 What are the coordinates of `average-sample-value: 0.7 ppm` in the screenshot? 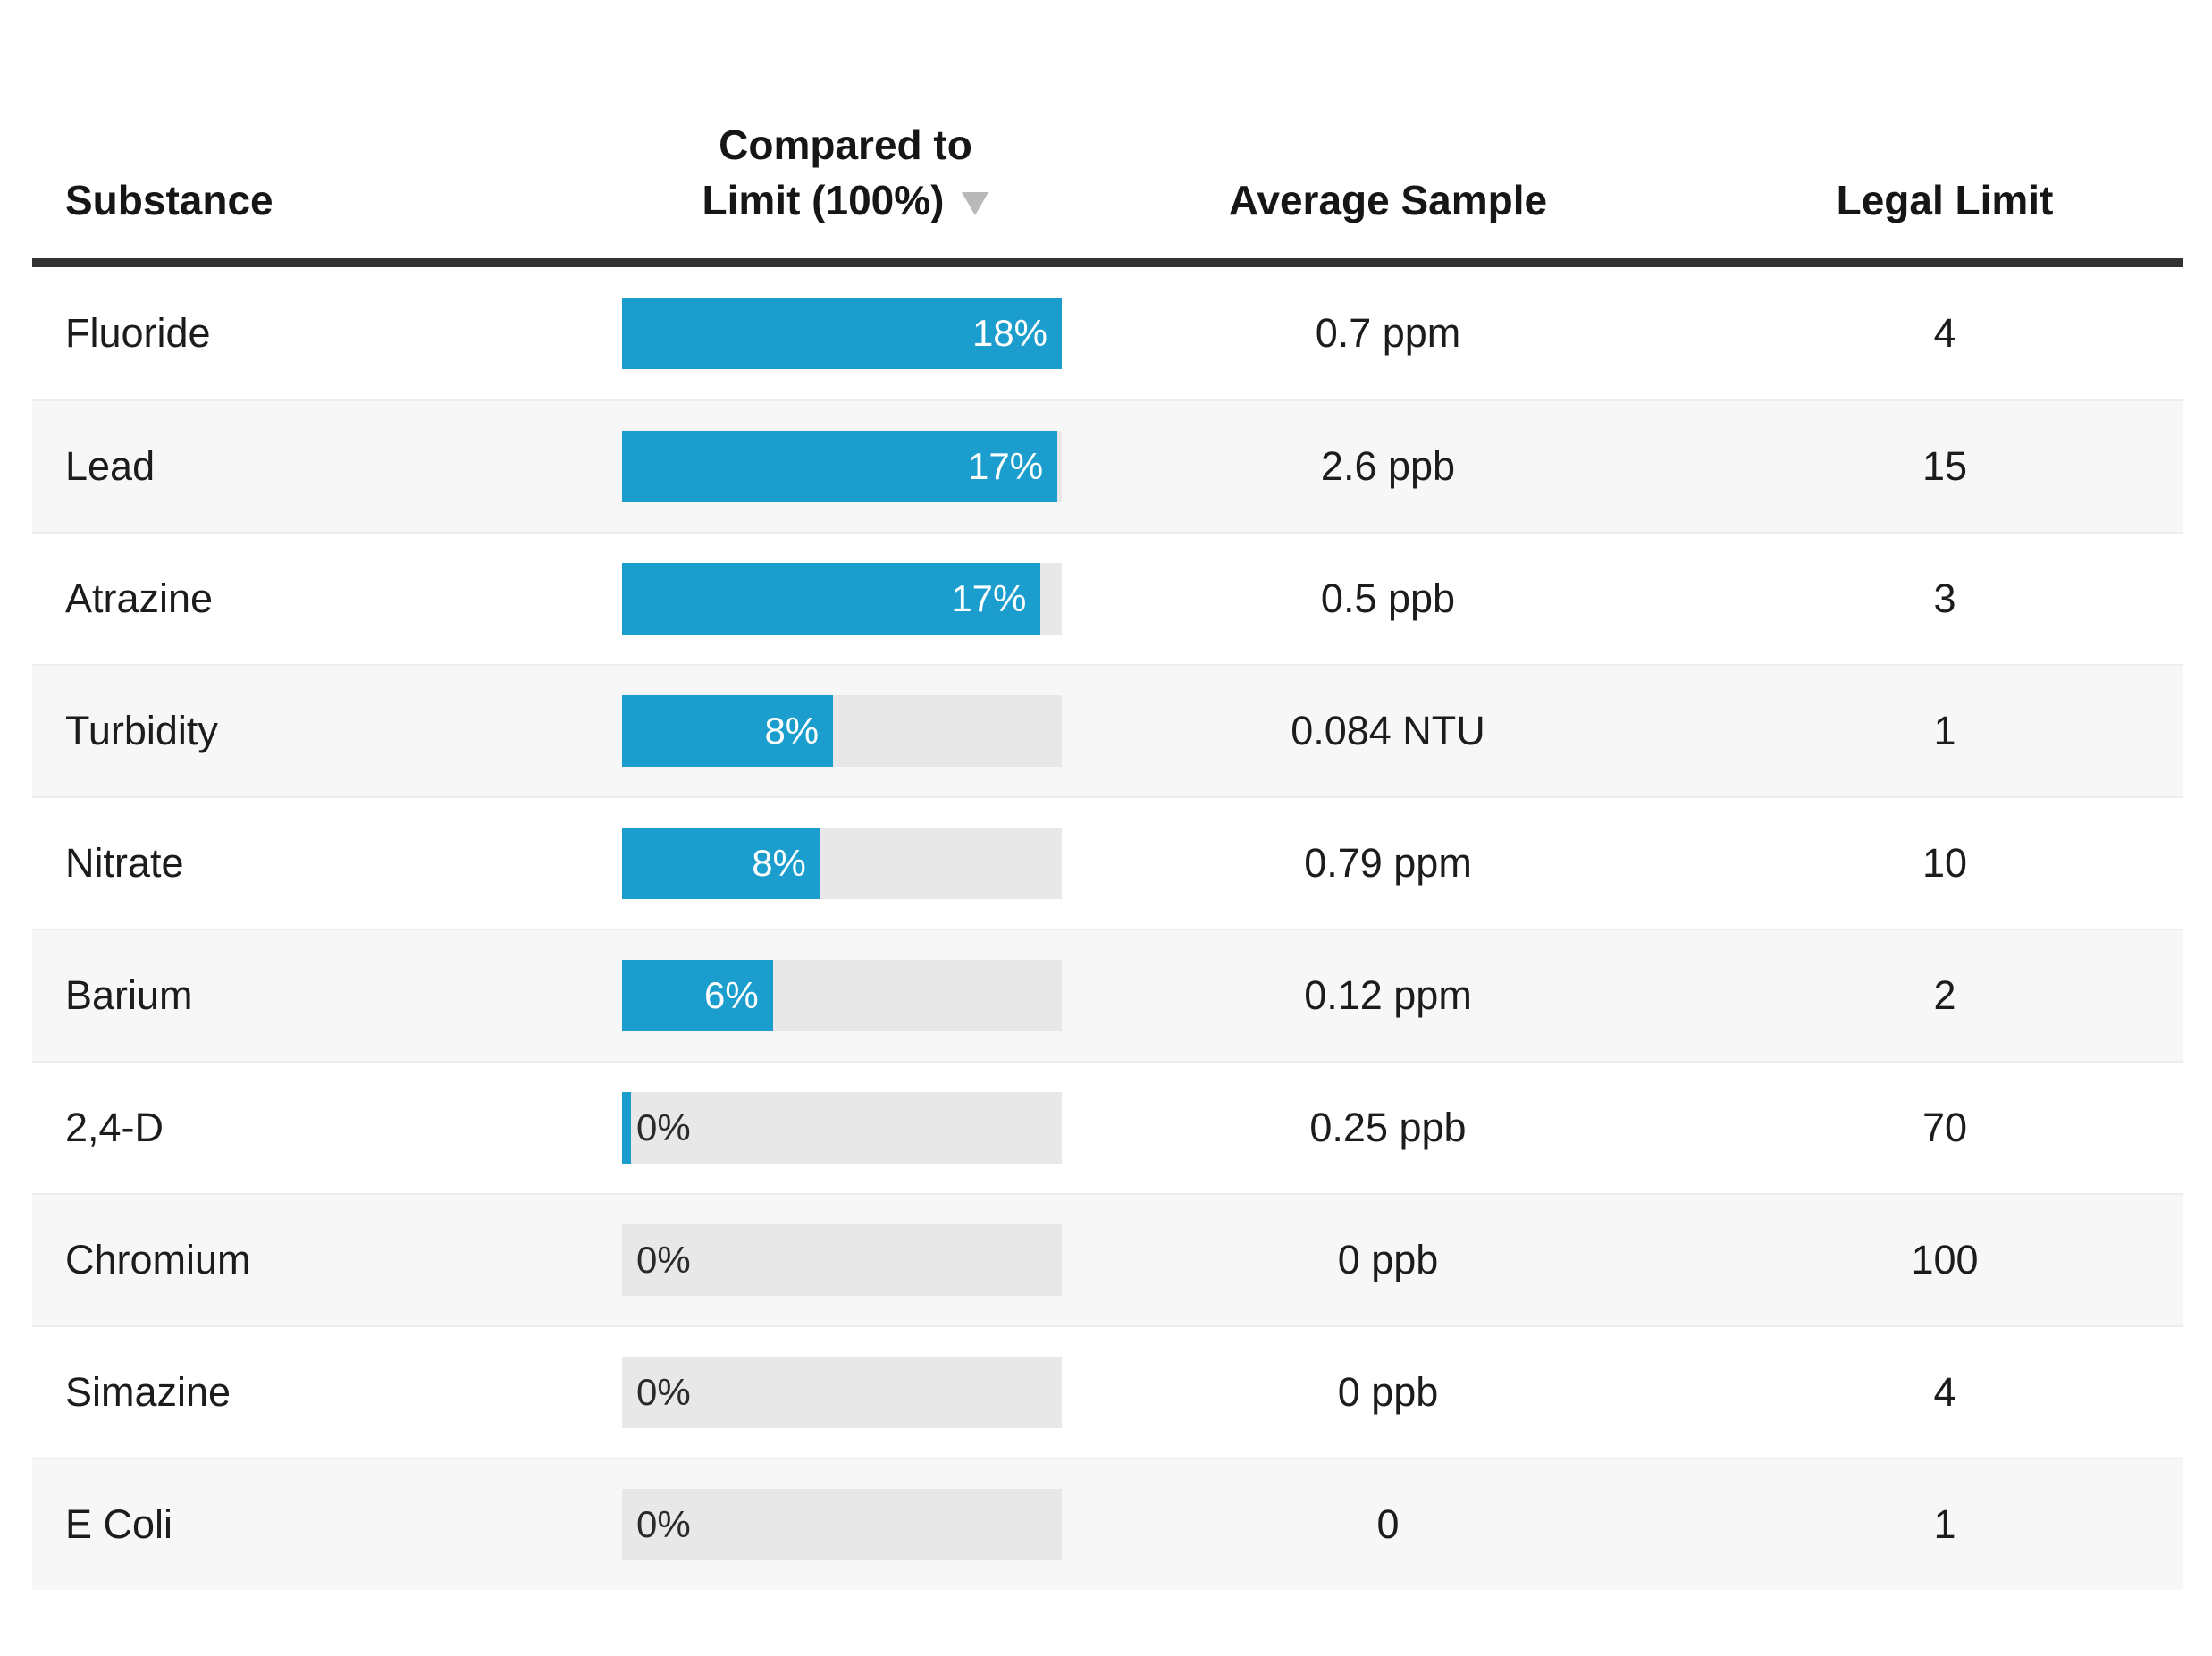 It's located at (1388, 333).